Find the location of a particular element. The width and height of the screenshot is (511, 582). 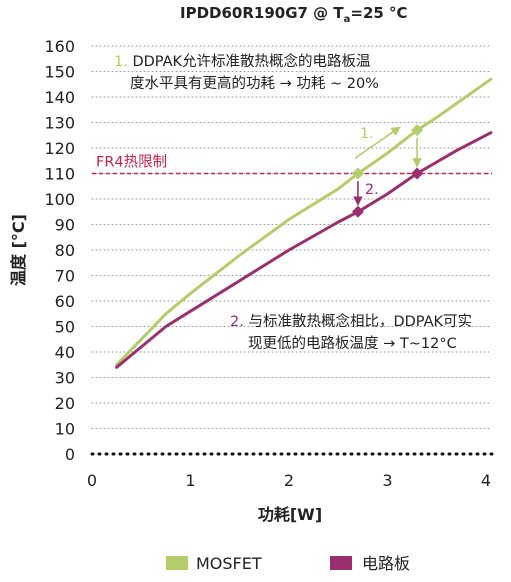

annotation-2: 2. 与标准散热概念相比，DDPAK可实 is located at coordinates (351, 321).